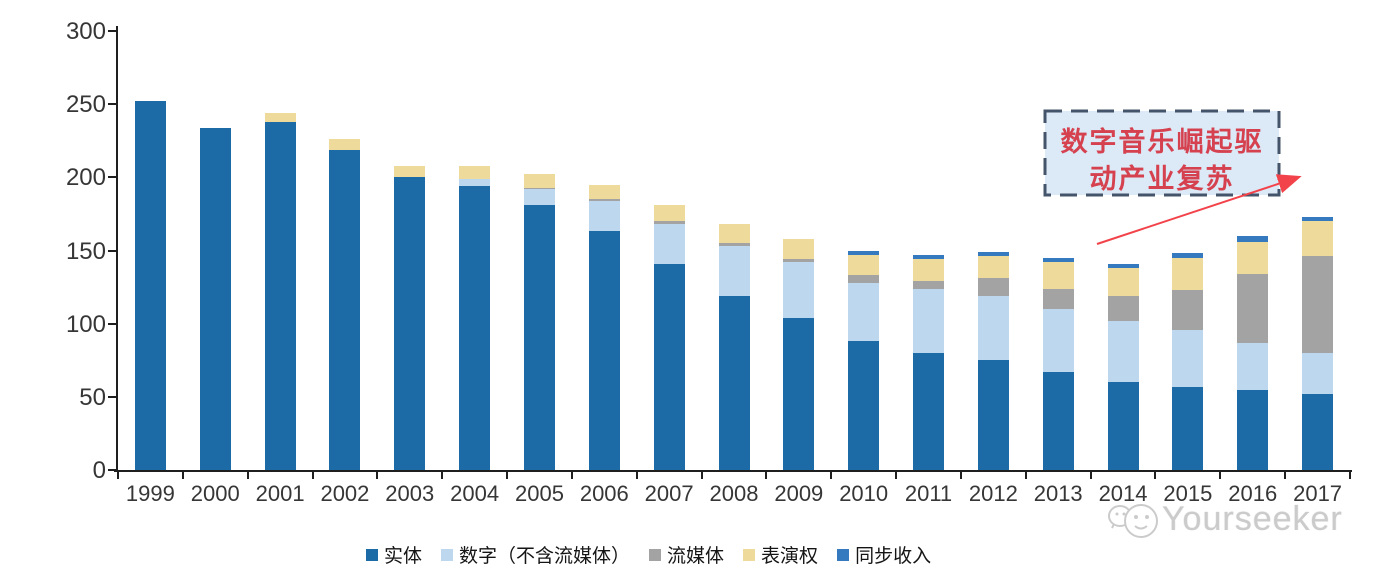  I want to click on legend-item: 实体, so click(394, 554).